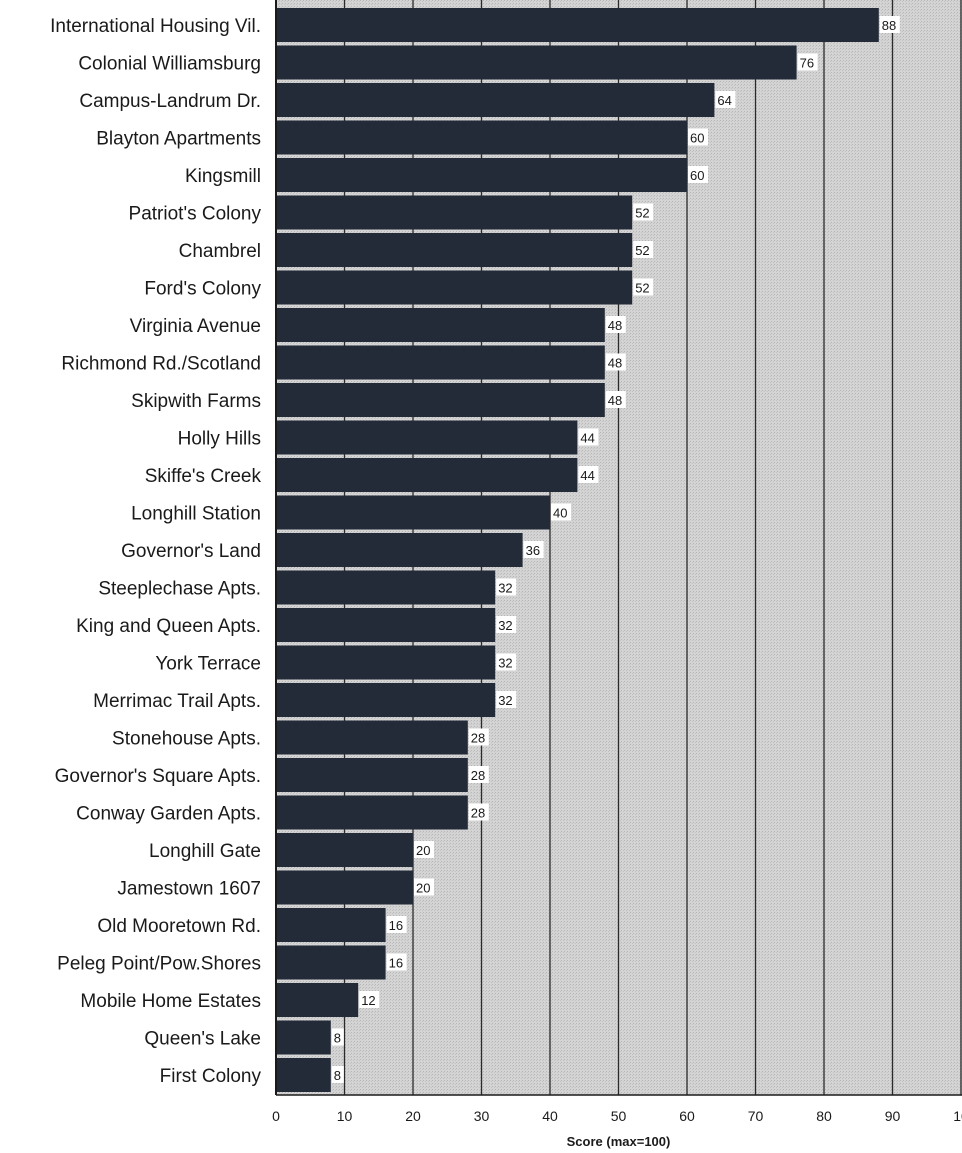  I want to click on category-label: Chambrel, so click(220, 251).